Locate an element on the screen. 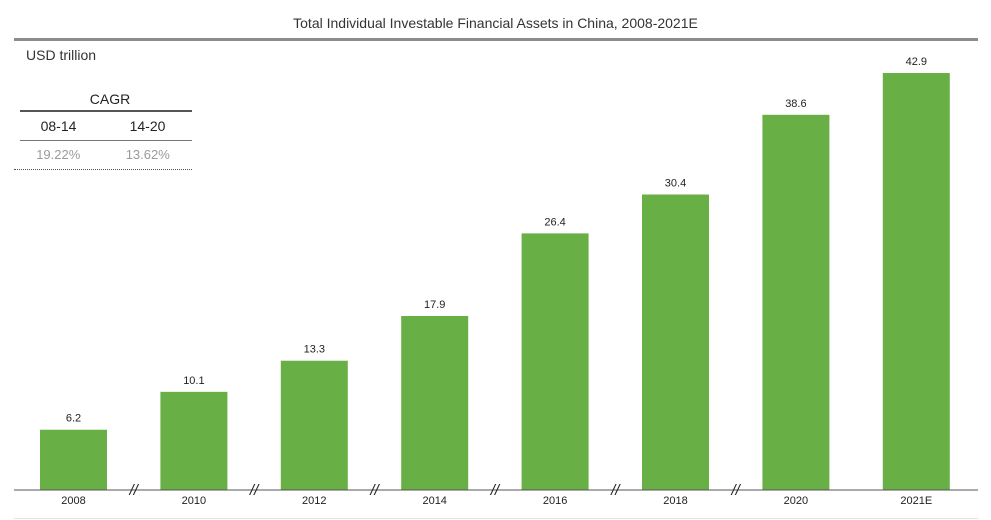  cagr-column-header-row: 08-14 14-20 is located at coordinates (103, 126).